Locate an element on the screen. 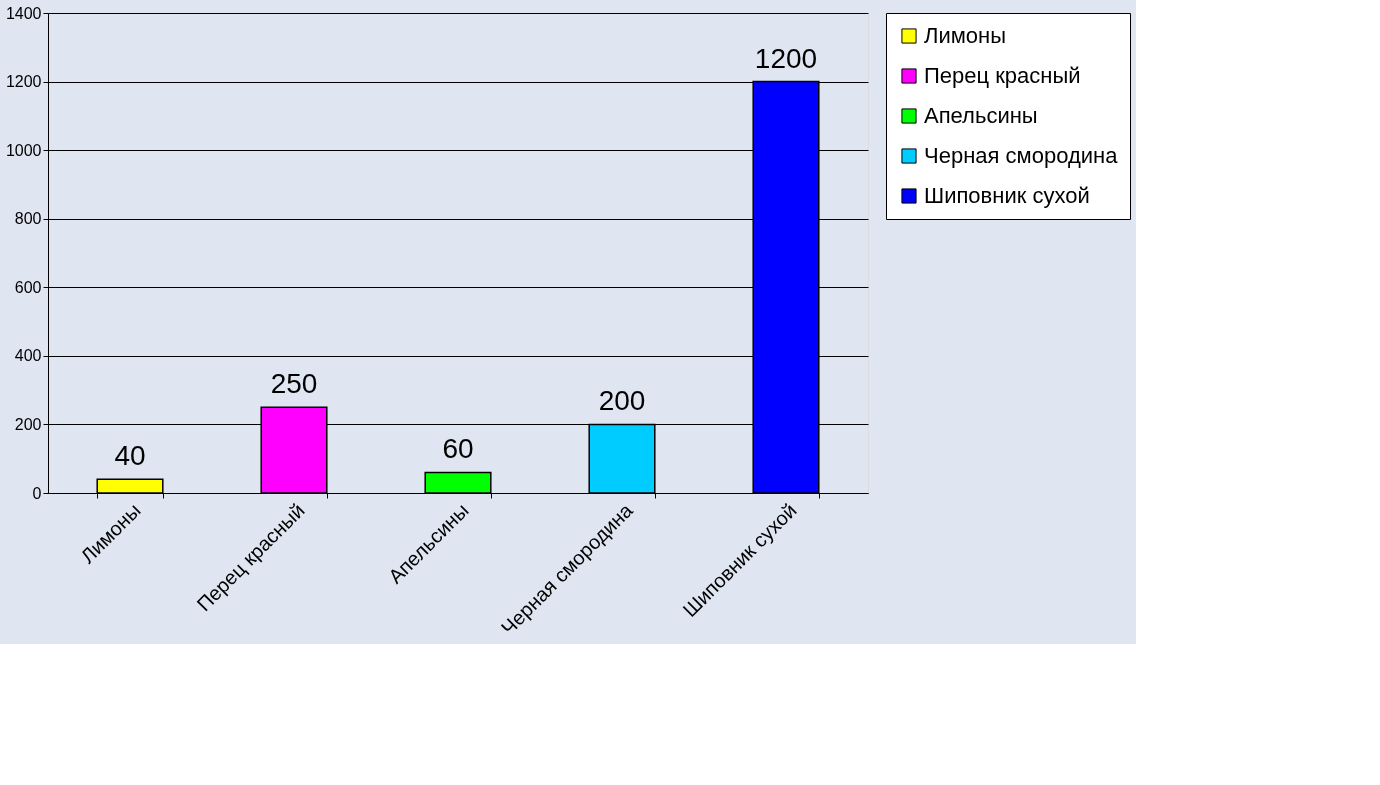  y-tick-label: 1400 is located at coordinates (23, 13).